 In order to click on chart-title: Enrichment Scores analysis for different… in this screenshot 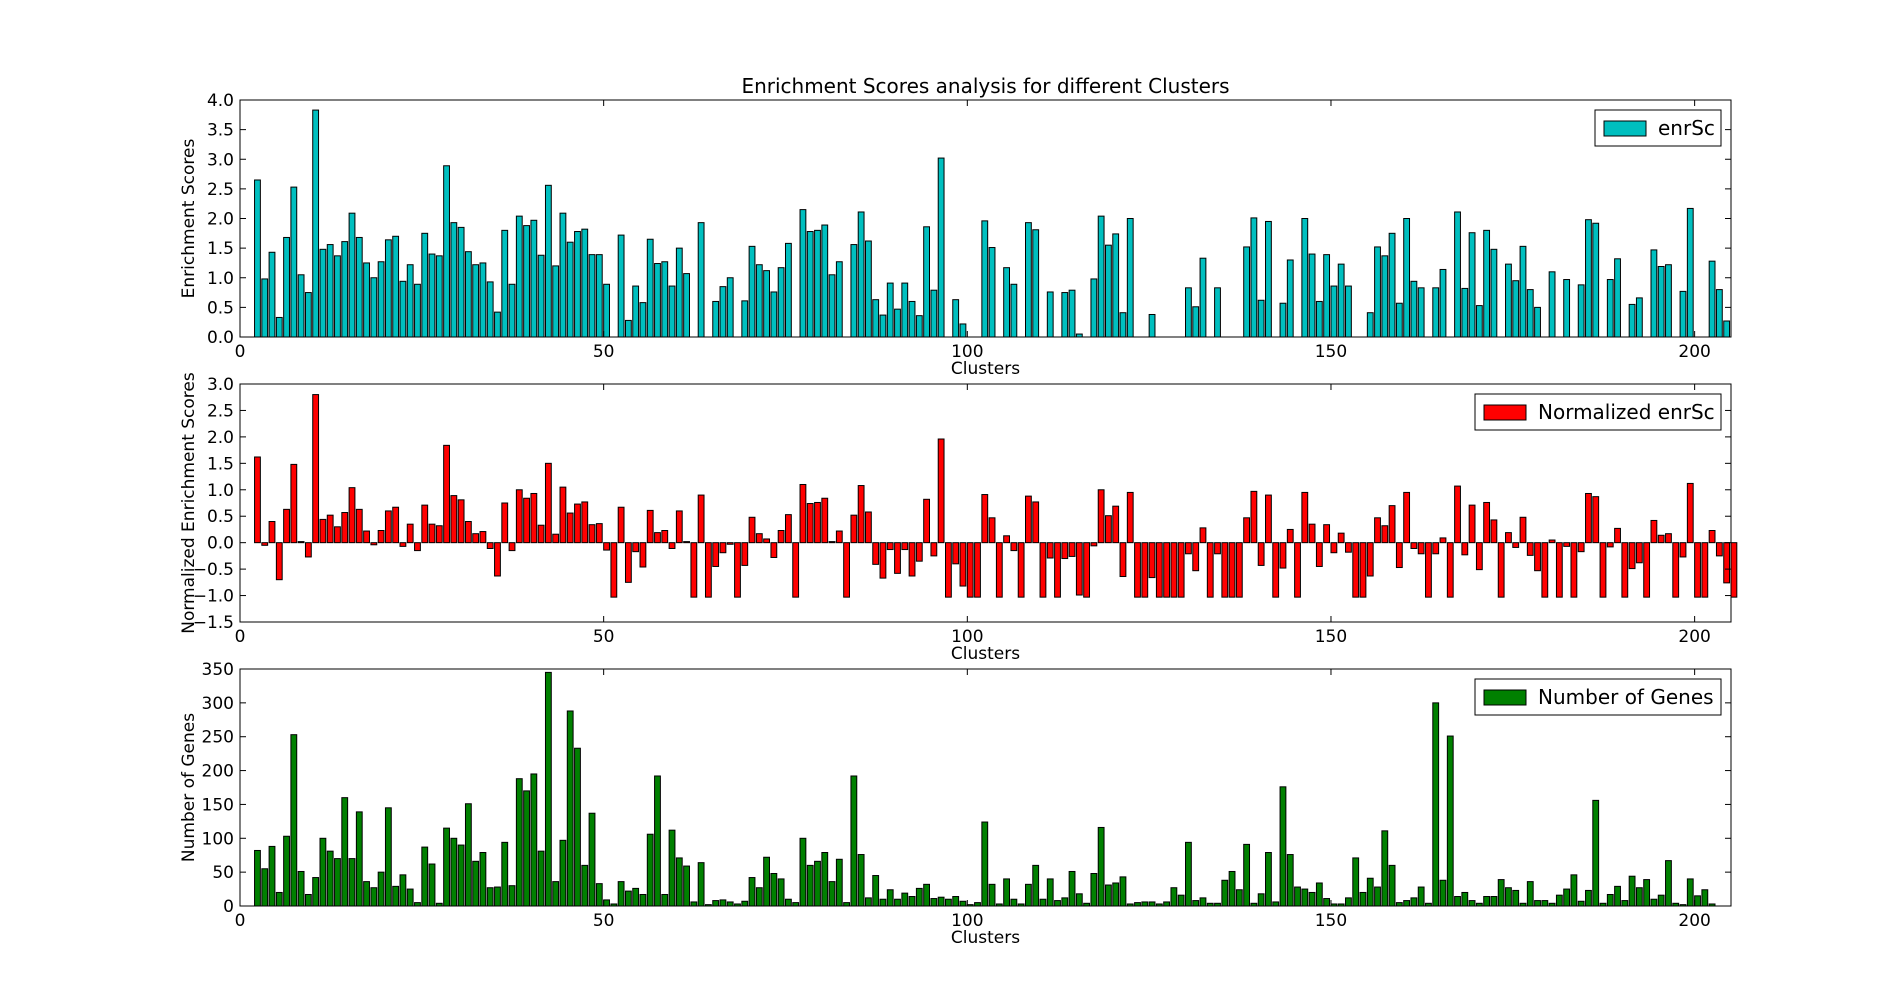, I will do `click(985, 86)`.